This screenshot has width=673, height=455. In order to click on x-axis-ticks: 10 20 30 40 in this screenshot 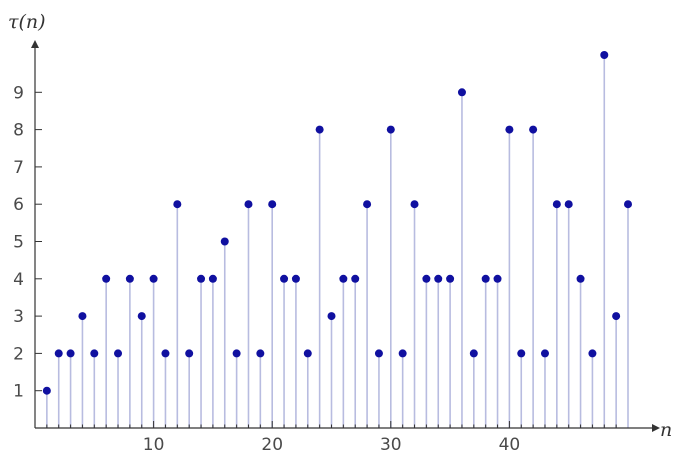, I will do `click(331, 438)`.